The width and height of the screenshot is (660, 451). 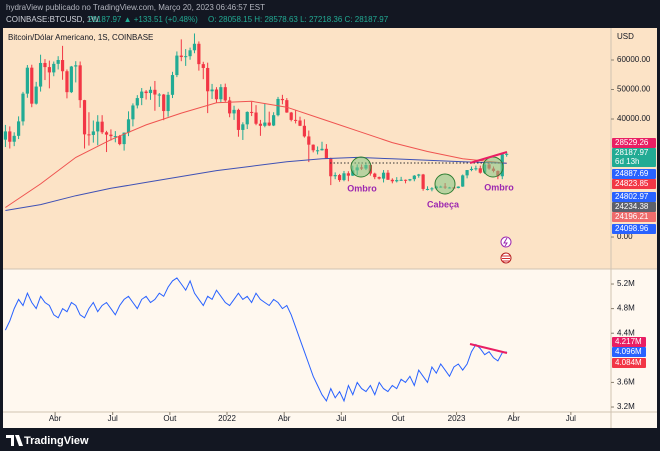 I want to click on series-line, so click(x=256, y=183).